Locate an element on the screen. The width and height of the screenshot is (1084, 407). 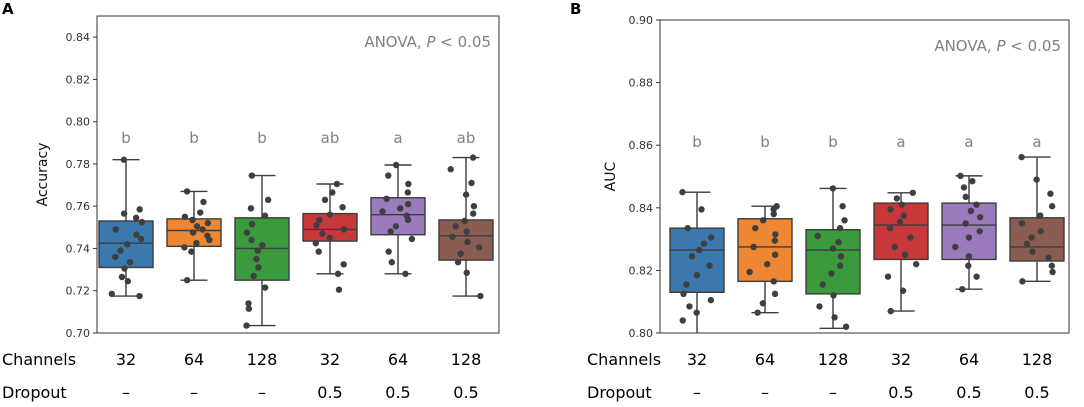
dropout-value: 0.5 is located at coordinates (968, 392).